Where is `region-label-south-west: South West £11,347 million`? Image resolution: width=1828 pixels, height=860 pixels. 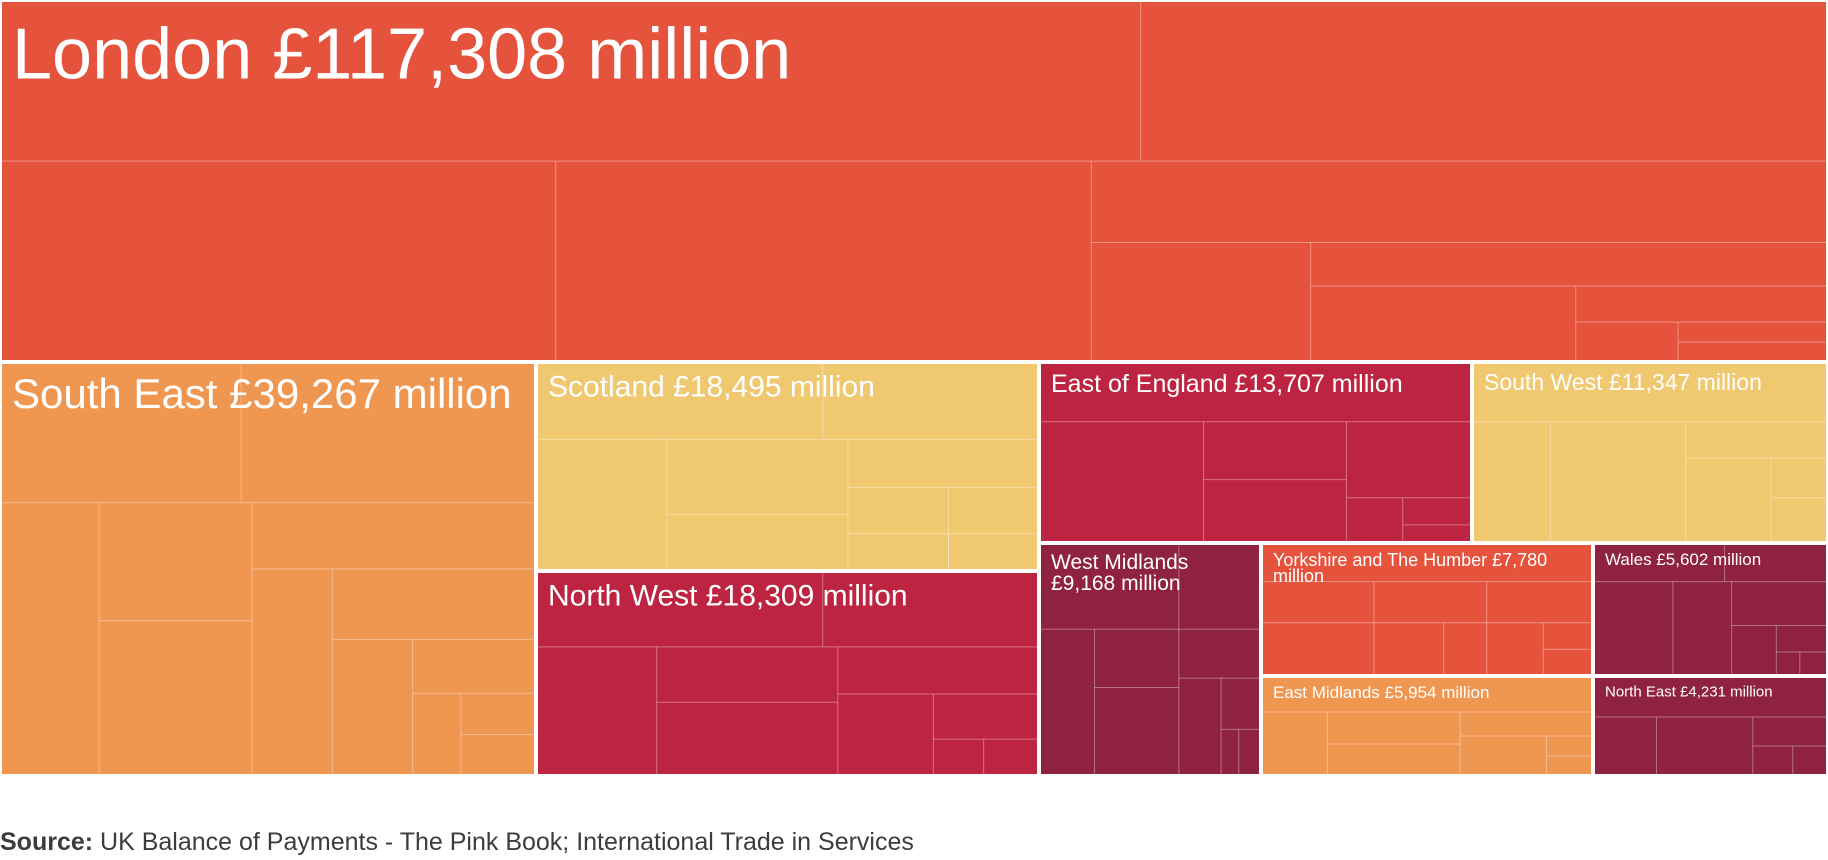
region-label-south-west: South West £11,347 million is located at coordinates (1623, 382).